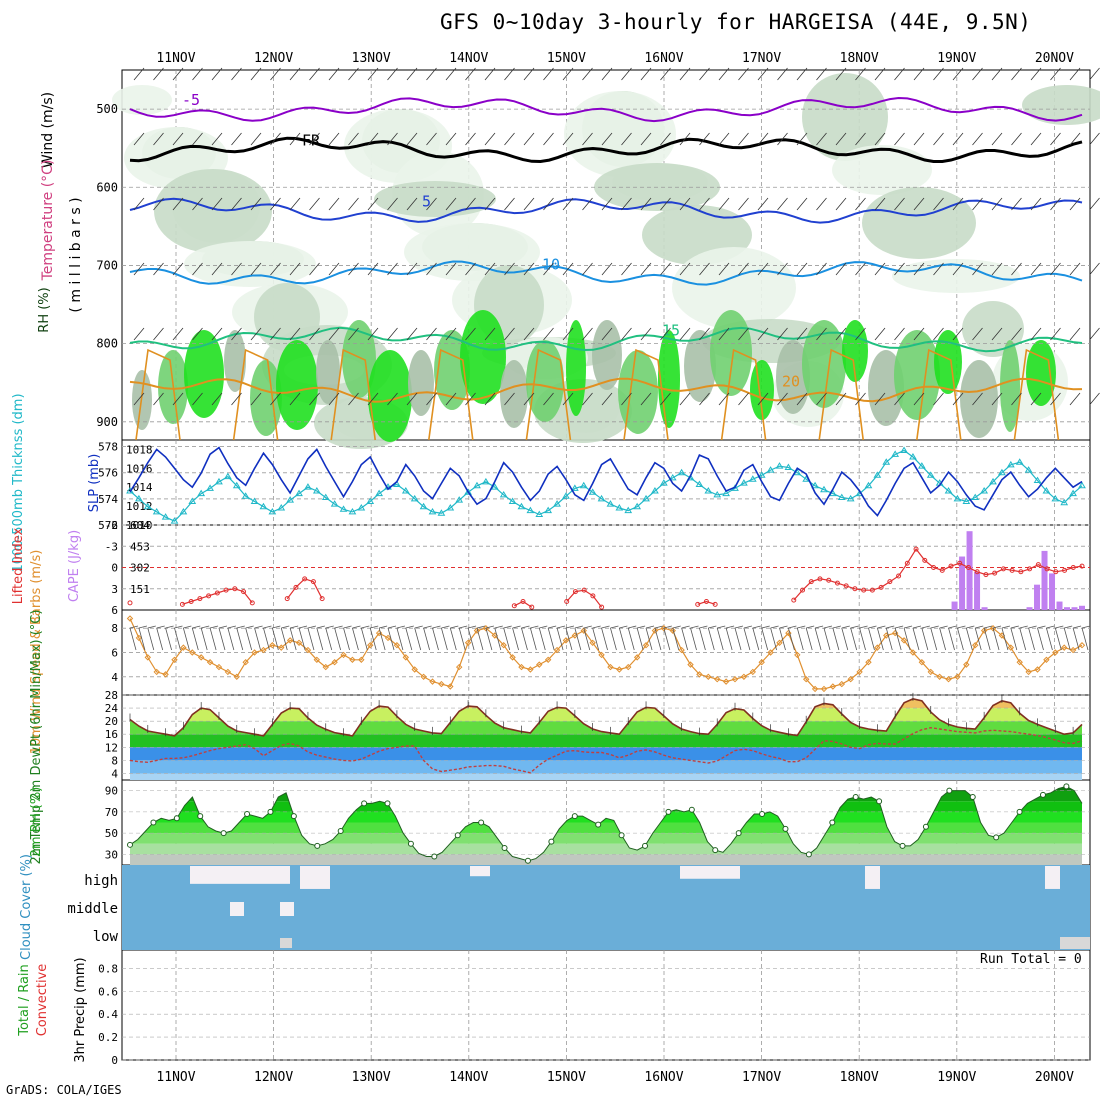 Image resolution: width=1100 pixels, height=1100 pixels. Describe the element at coordinates (111, 833) in the screenshot. I see `rh-tick-label: 50` at that location.